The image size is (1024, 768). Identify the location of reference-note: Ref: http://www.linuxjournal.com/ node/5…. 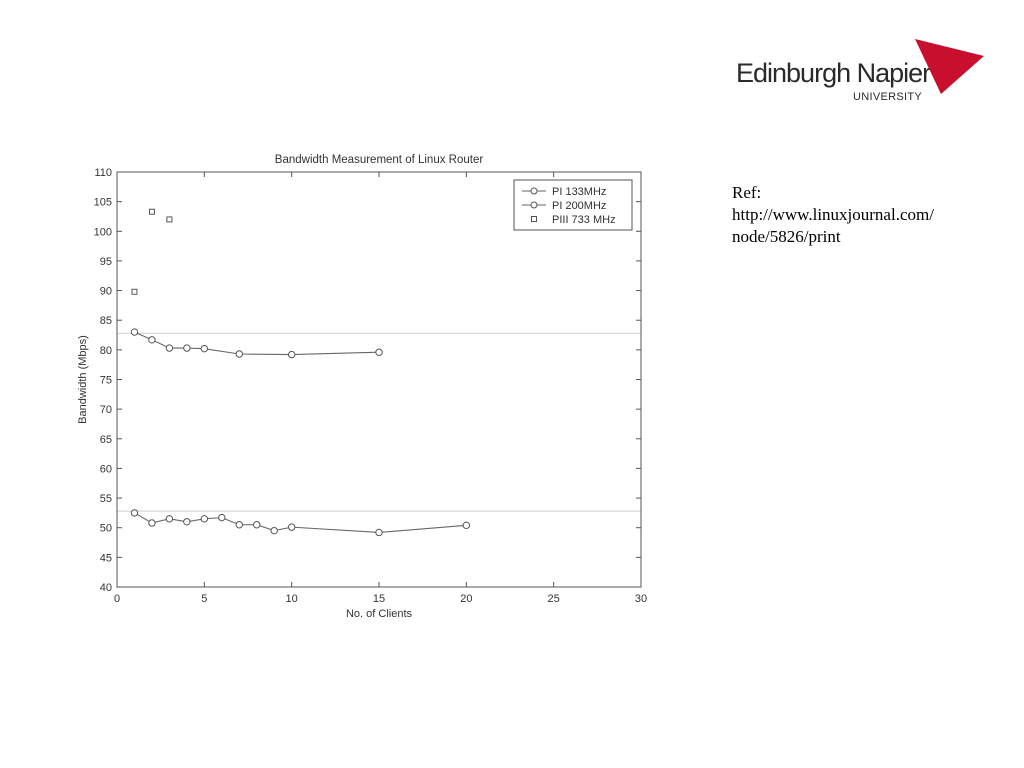
(867, 215).